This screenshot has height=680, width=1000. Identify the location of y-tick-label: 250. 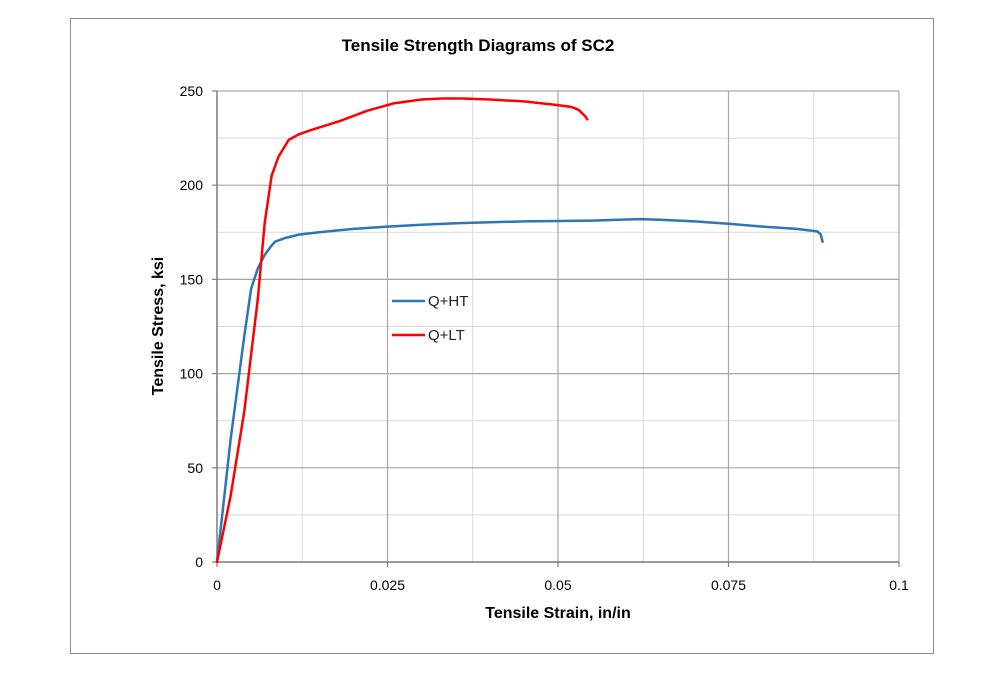
(192, 91).